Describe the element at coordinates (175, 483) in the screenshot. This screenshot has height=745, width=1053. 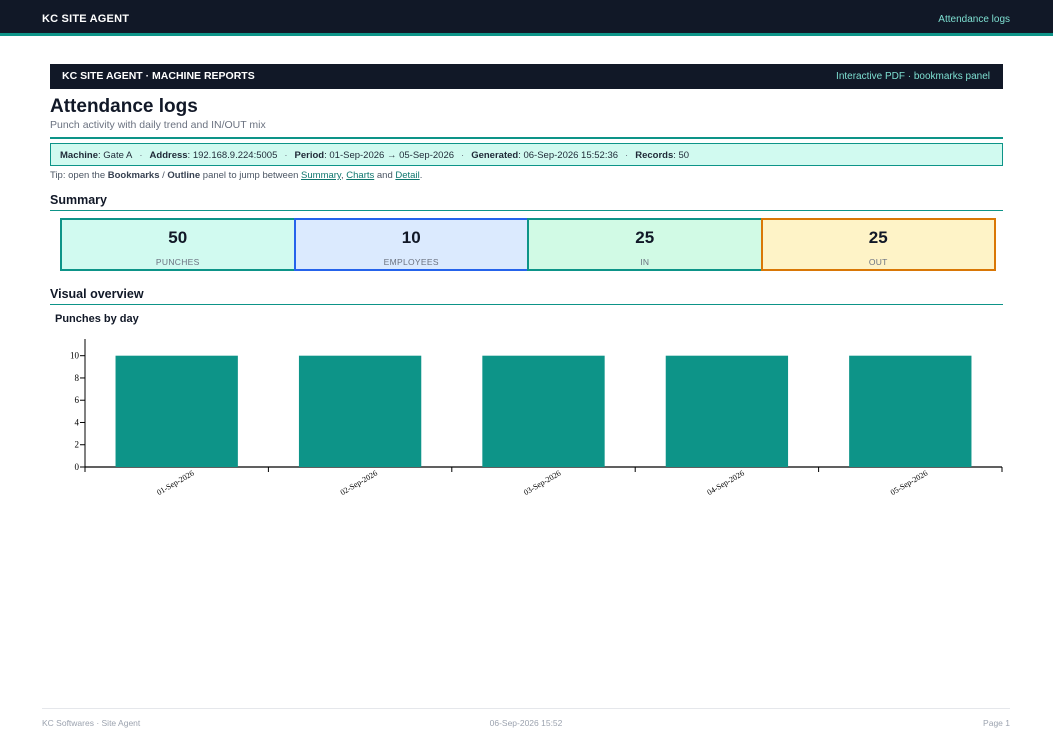
I see `x-tick-label: 01-Sep-2026` at that location.